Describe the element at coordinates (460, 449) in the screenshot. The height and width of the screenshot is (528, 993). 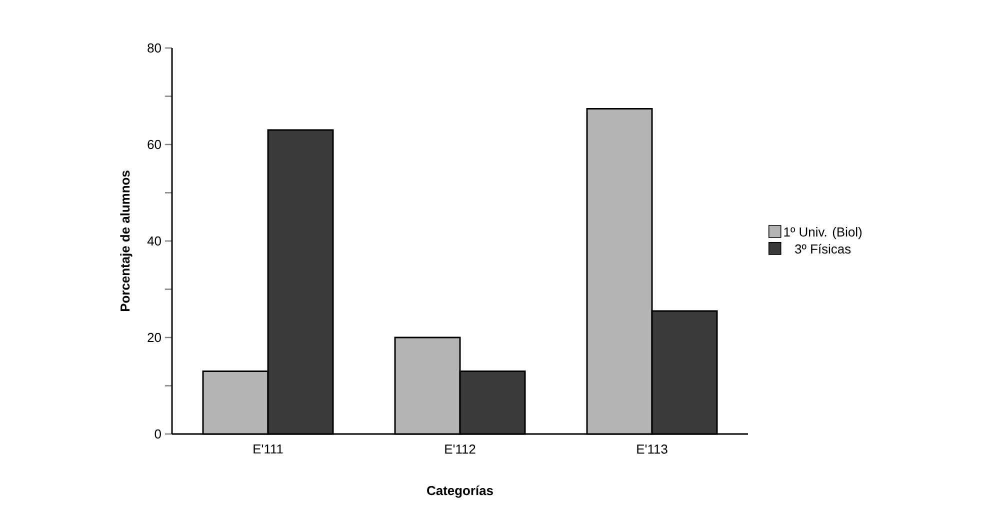
I see `x-tick-label: E'112` at that location.